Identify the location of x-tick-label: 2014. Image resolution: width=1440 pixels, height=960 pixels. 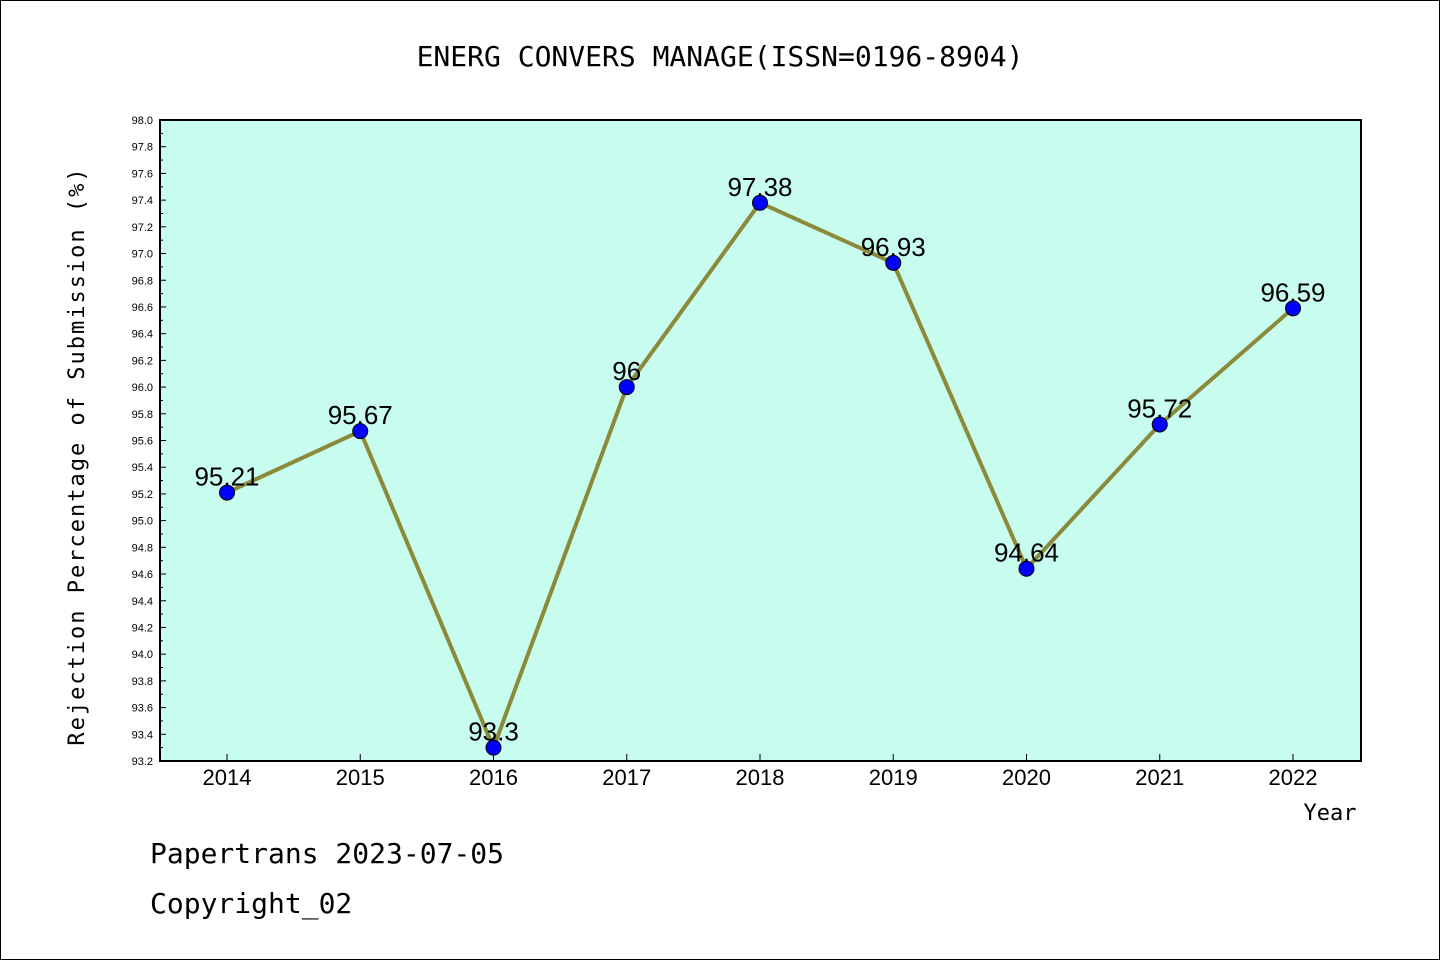
(227, 777).